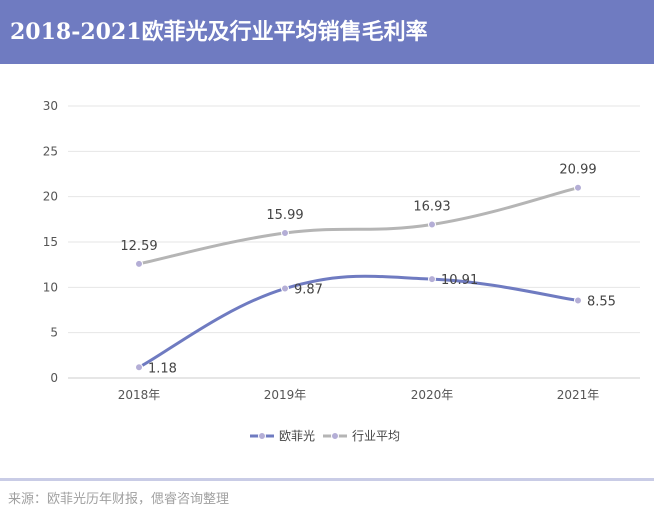  I want to click on data-label: 8.55, so click(601, 301).